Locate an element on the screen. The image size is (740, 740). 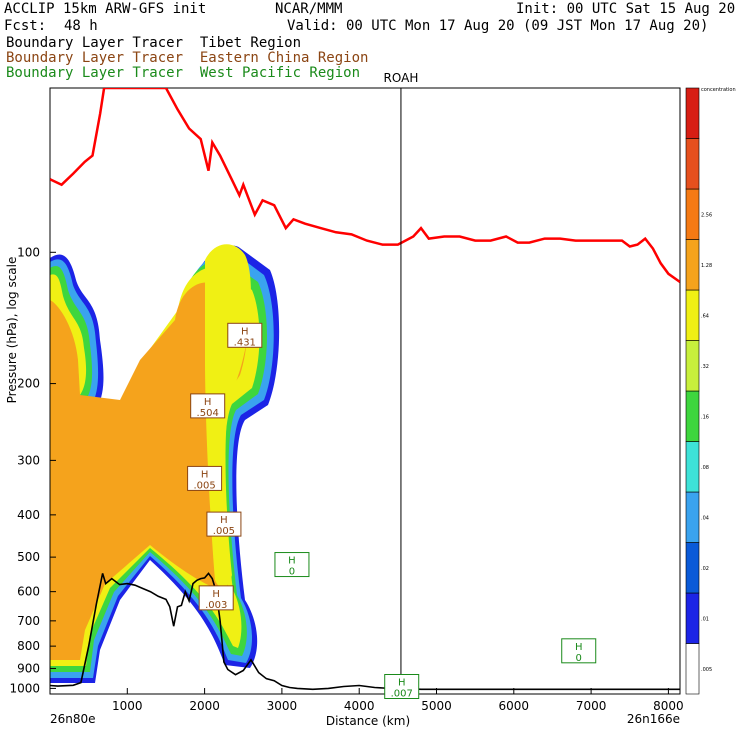
y-tick-label: 900 is located at coordinates (28, 668).